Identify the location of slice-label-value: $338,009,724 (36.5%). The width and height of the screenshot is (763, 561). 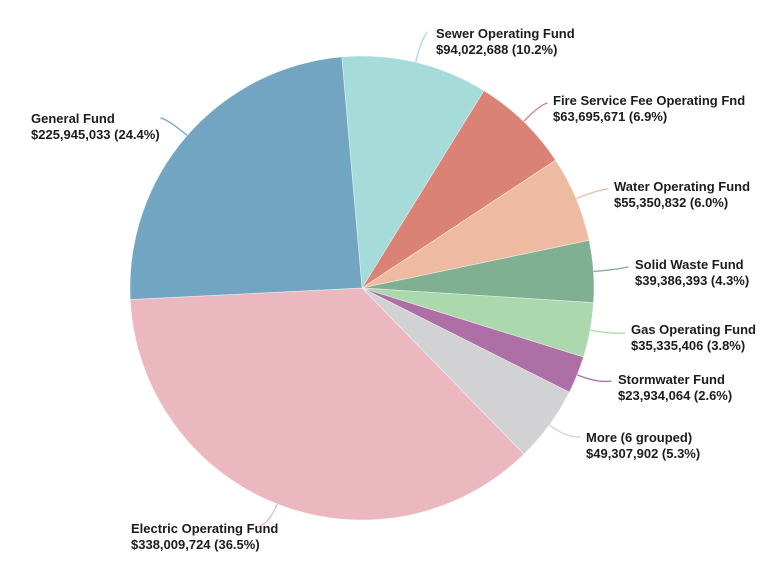
(195, 544).